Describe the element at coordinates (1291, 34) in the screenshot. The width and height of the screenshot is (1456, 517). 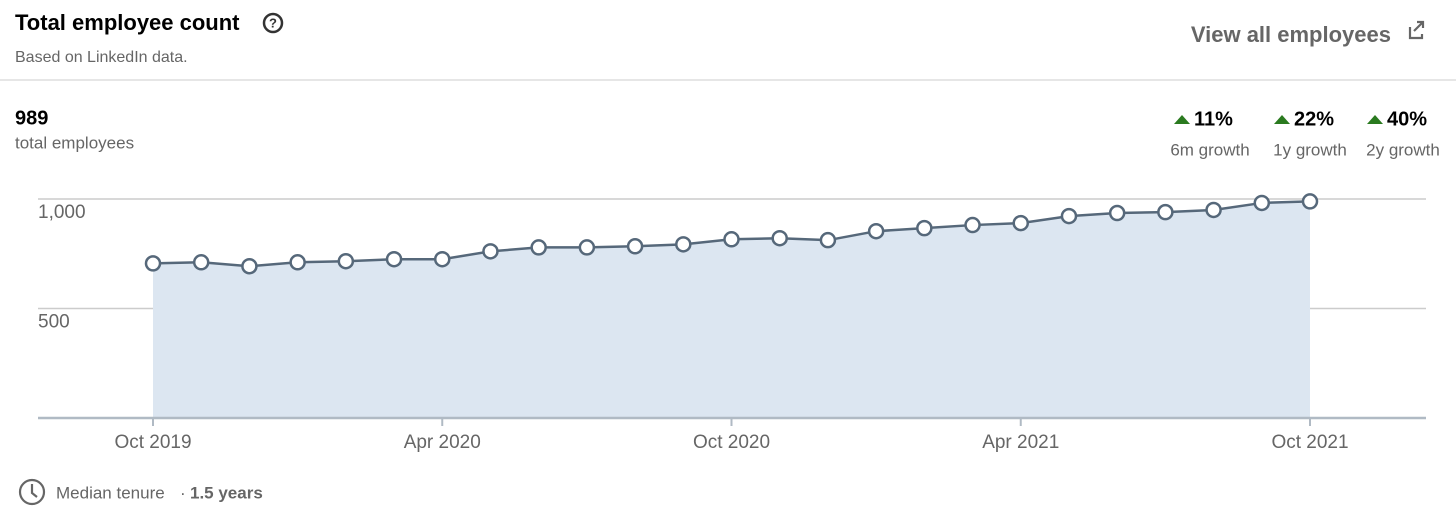
I see `view-all-link: View all employees` at that location.